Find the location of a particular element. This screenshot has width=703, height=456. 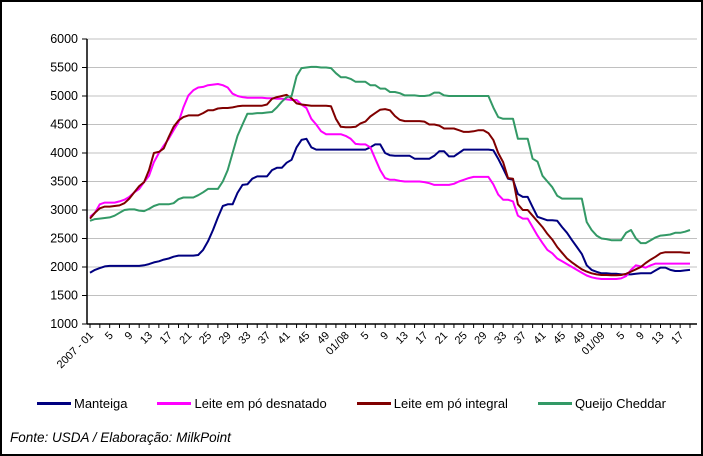

x-tick-label: 01/09 is located at coordinates (594, 344).